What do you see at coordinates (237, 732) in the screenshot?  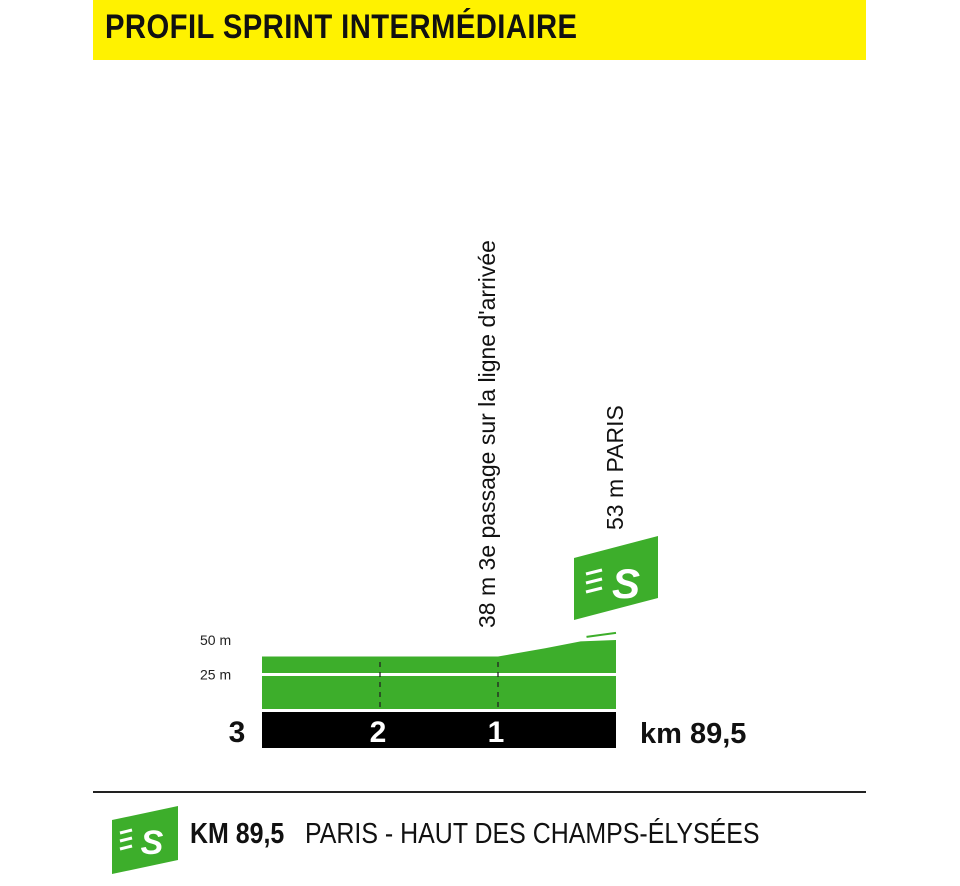 I see `x-tick-label: 3` at bounding box center [237, 732].